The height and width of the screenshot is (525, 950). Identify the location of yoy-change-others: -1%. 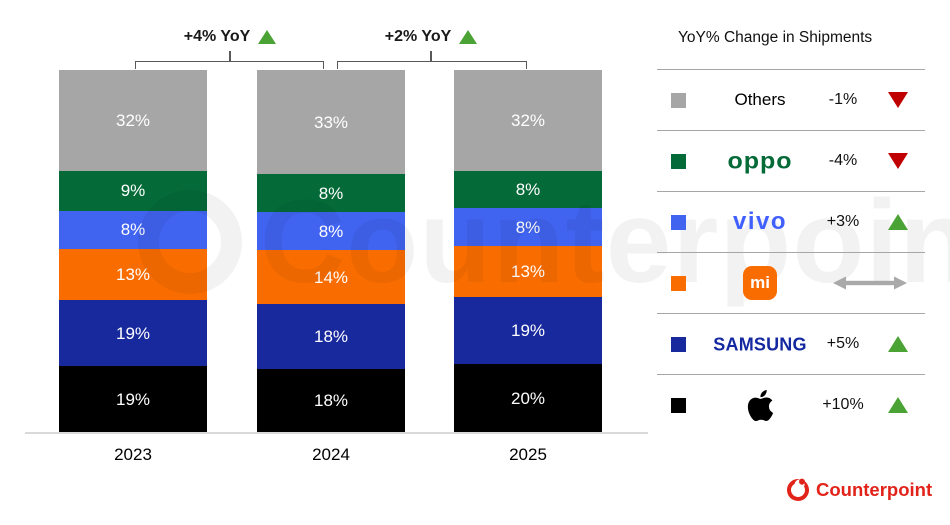
(843, 99).